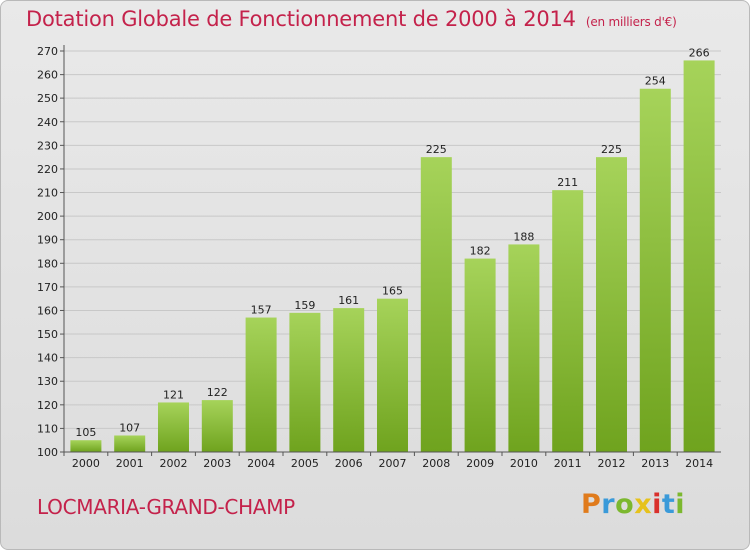  What do you see at coordinates (480, 251) in the screenshot?
I see `data-label-2009: 182` at bounding box center [480, 251].